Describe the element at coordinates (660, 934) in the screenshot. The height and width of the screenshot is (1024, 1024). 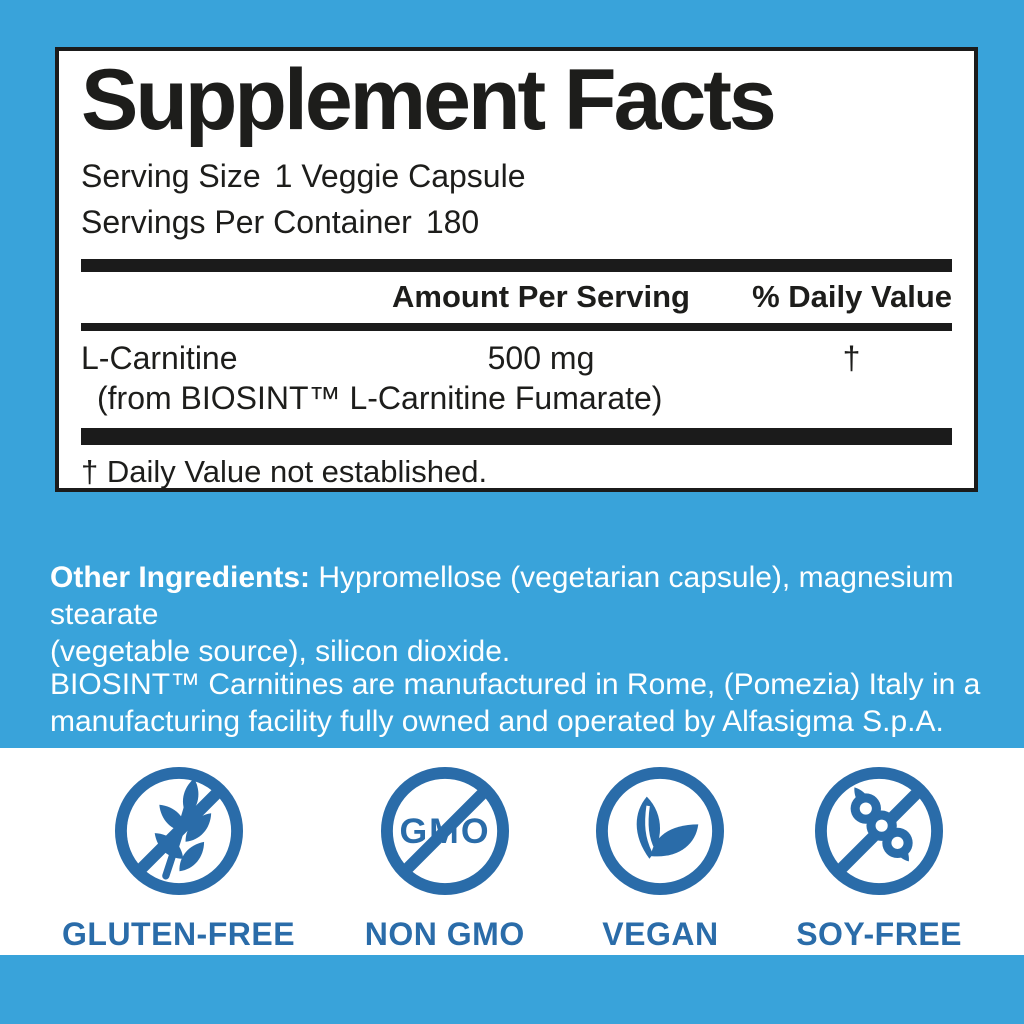
I see `badge-label-vegan: VEGAN` at that location.